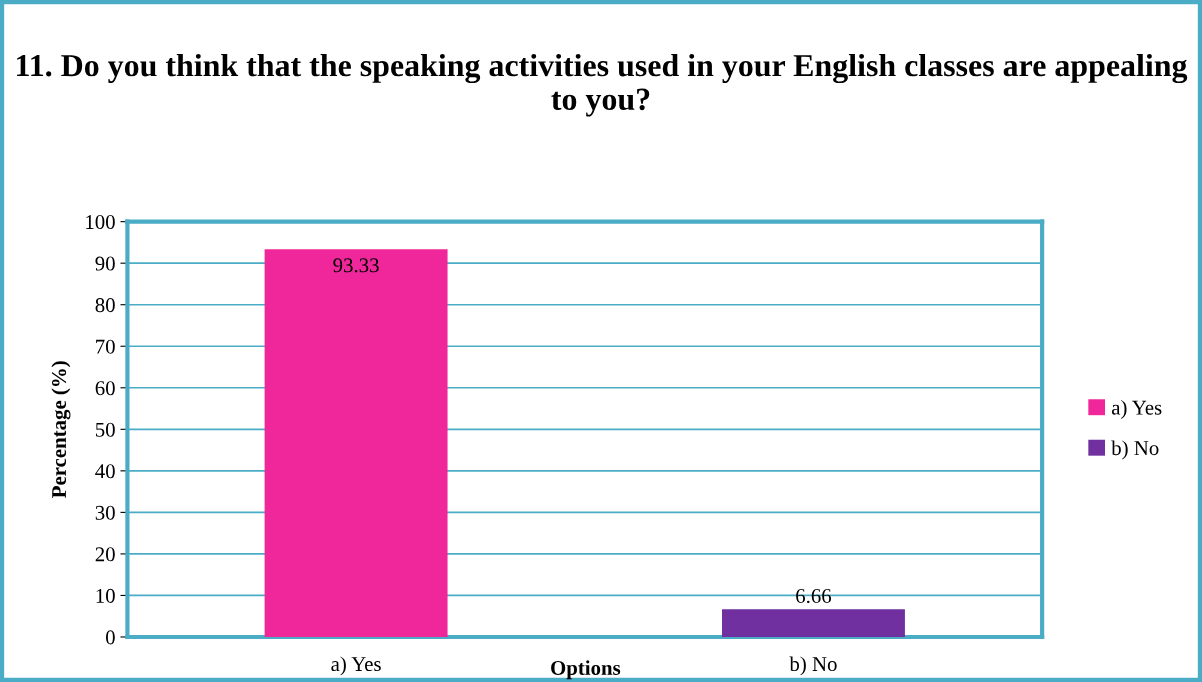  Describe the element at coordinates (105, 305) in the screenshot. I see `y-tick-label: 80` at that location.